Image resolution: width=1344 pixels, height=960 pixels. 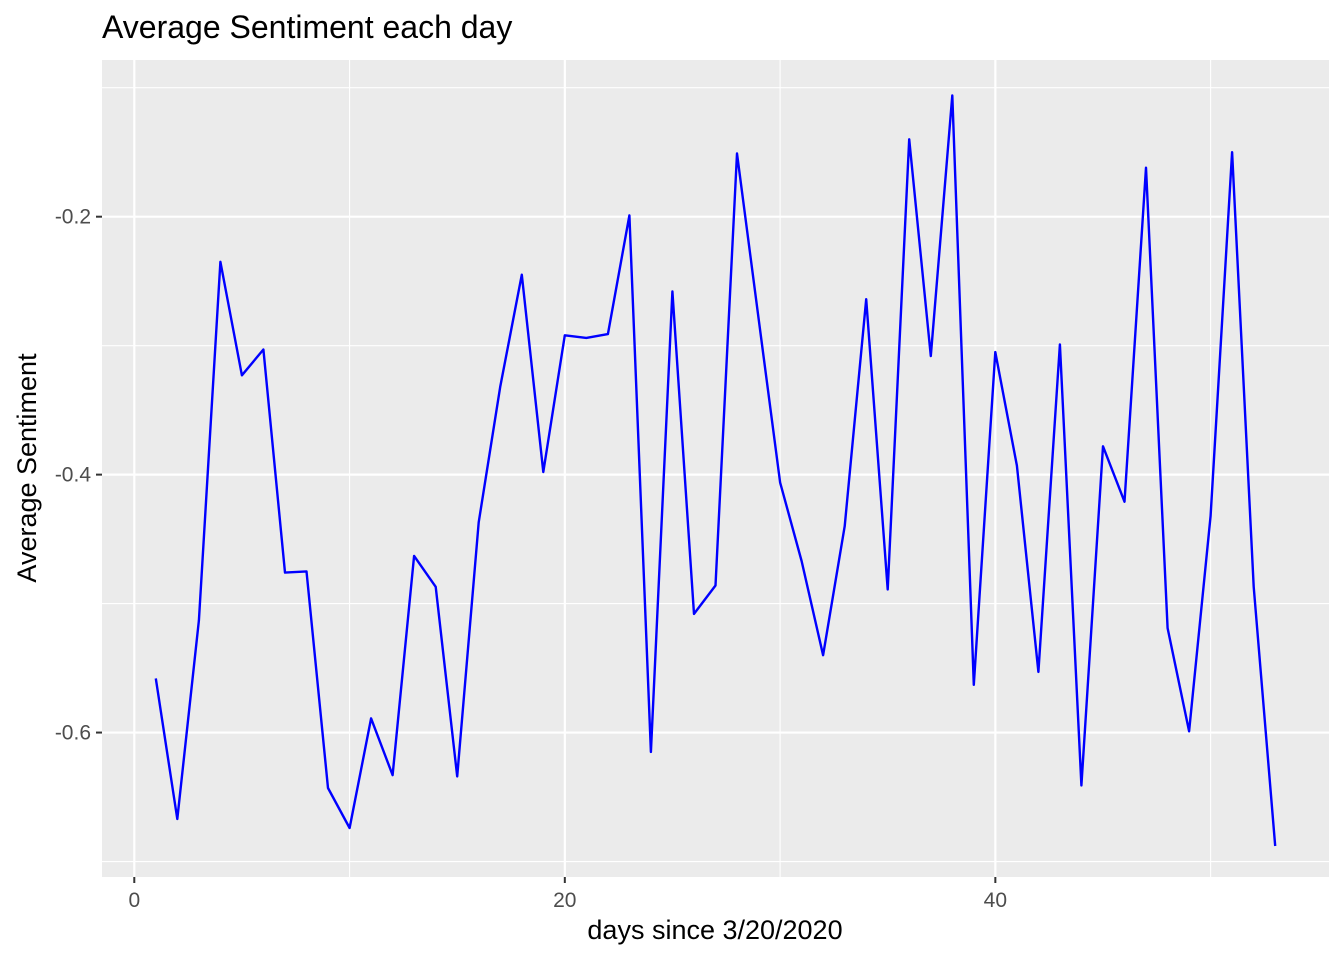 I want to click on y-tick-label: -0.6, so click(x=73, y=733).